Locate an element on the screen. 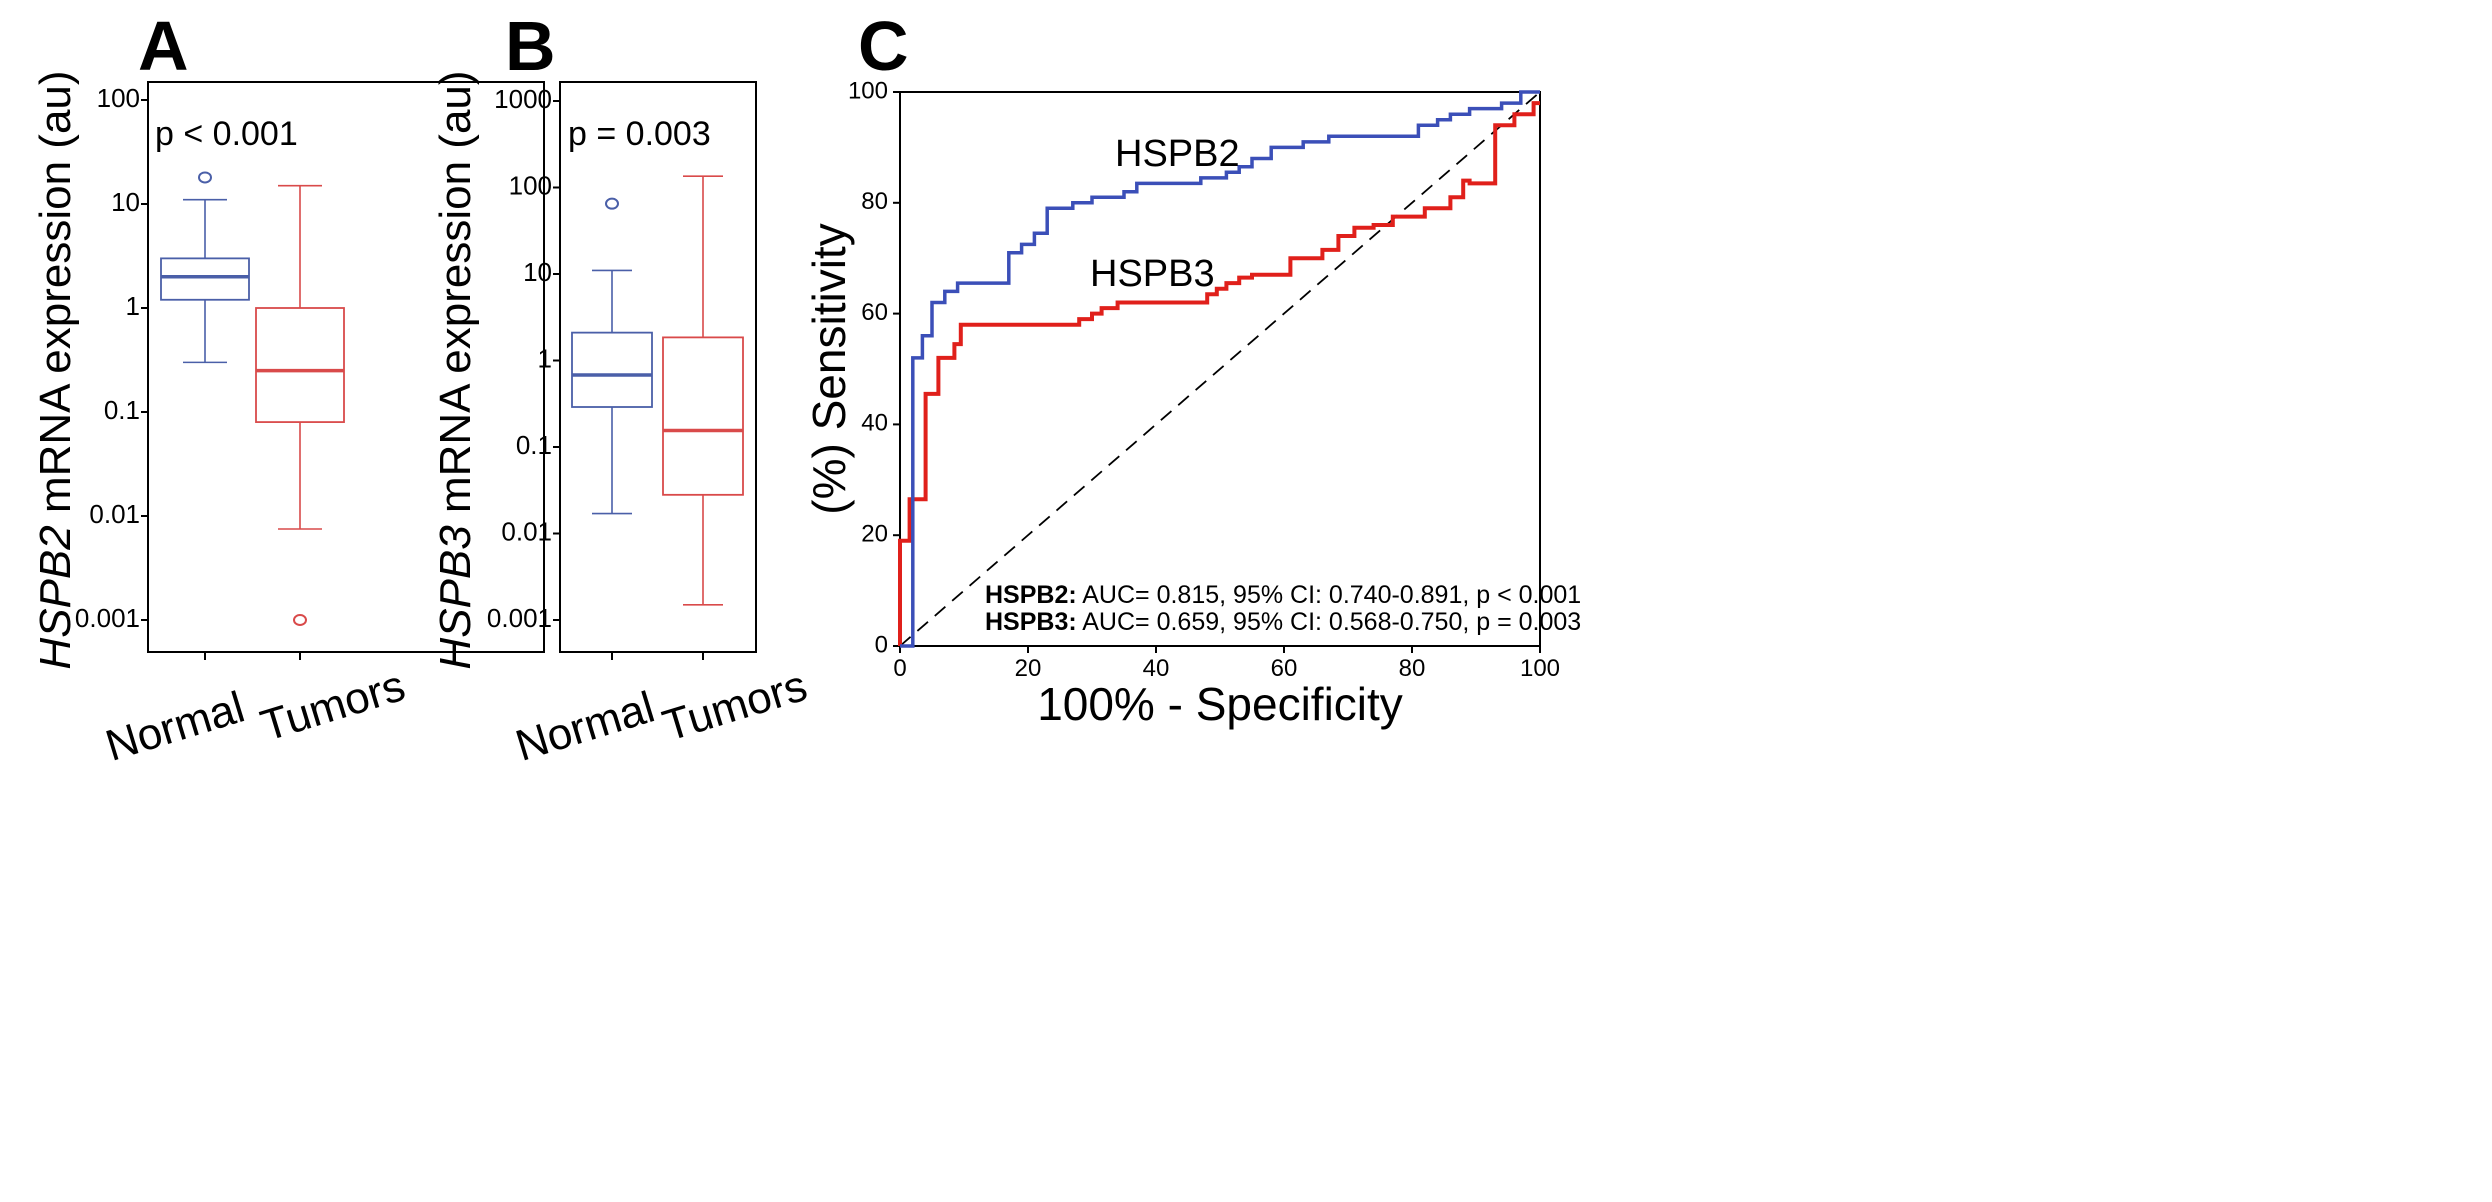 Image resolution: width=2492 pixels, height=1202 pixels. roc-ytick-label: 60 is located at coordinates (874, 312).